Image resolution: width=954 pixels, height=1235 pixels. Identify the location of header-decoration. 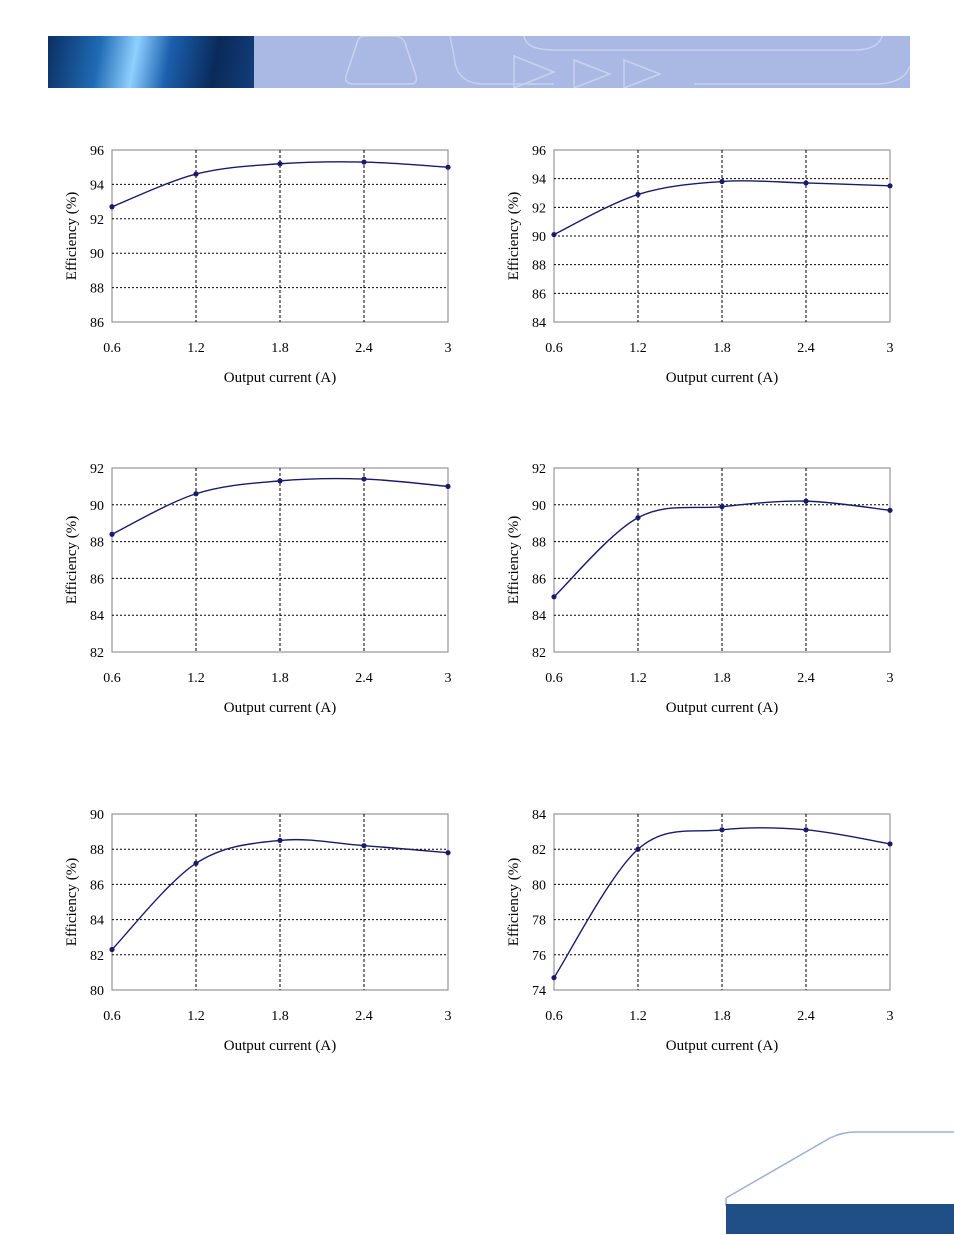
(627, 62).